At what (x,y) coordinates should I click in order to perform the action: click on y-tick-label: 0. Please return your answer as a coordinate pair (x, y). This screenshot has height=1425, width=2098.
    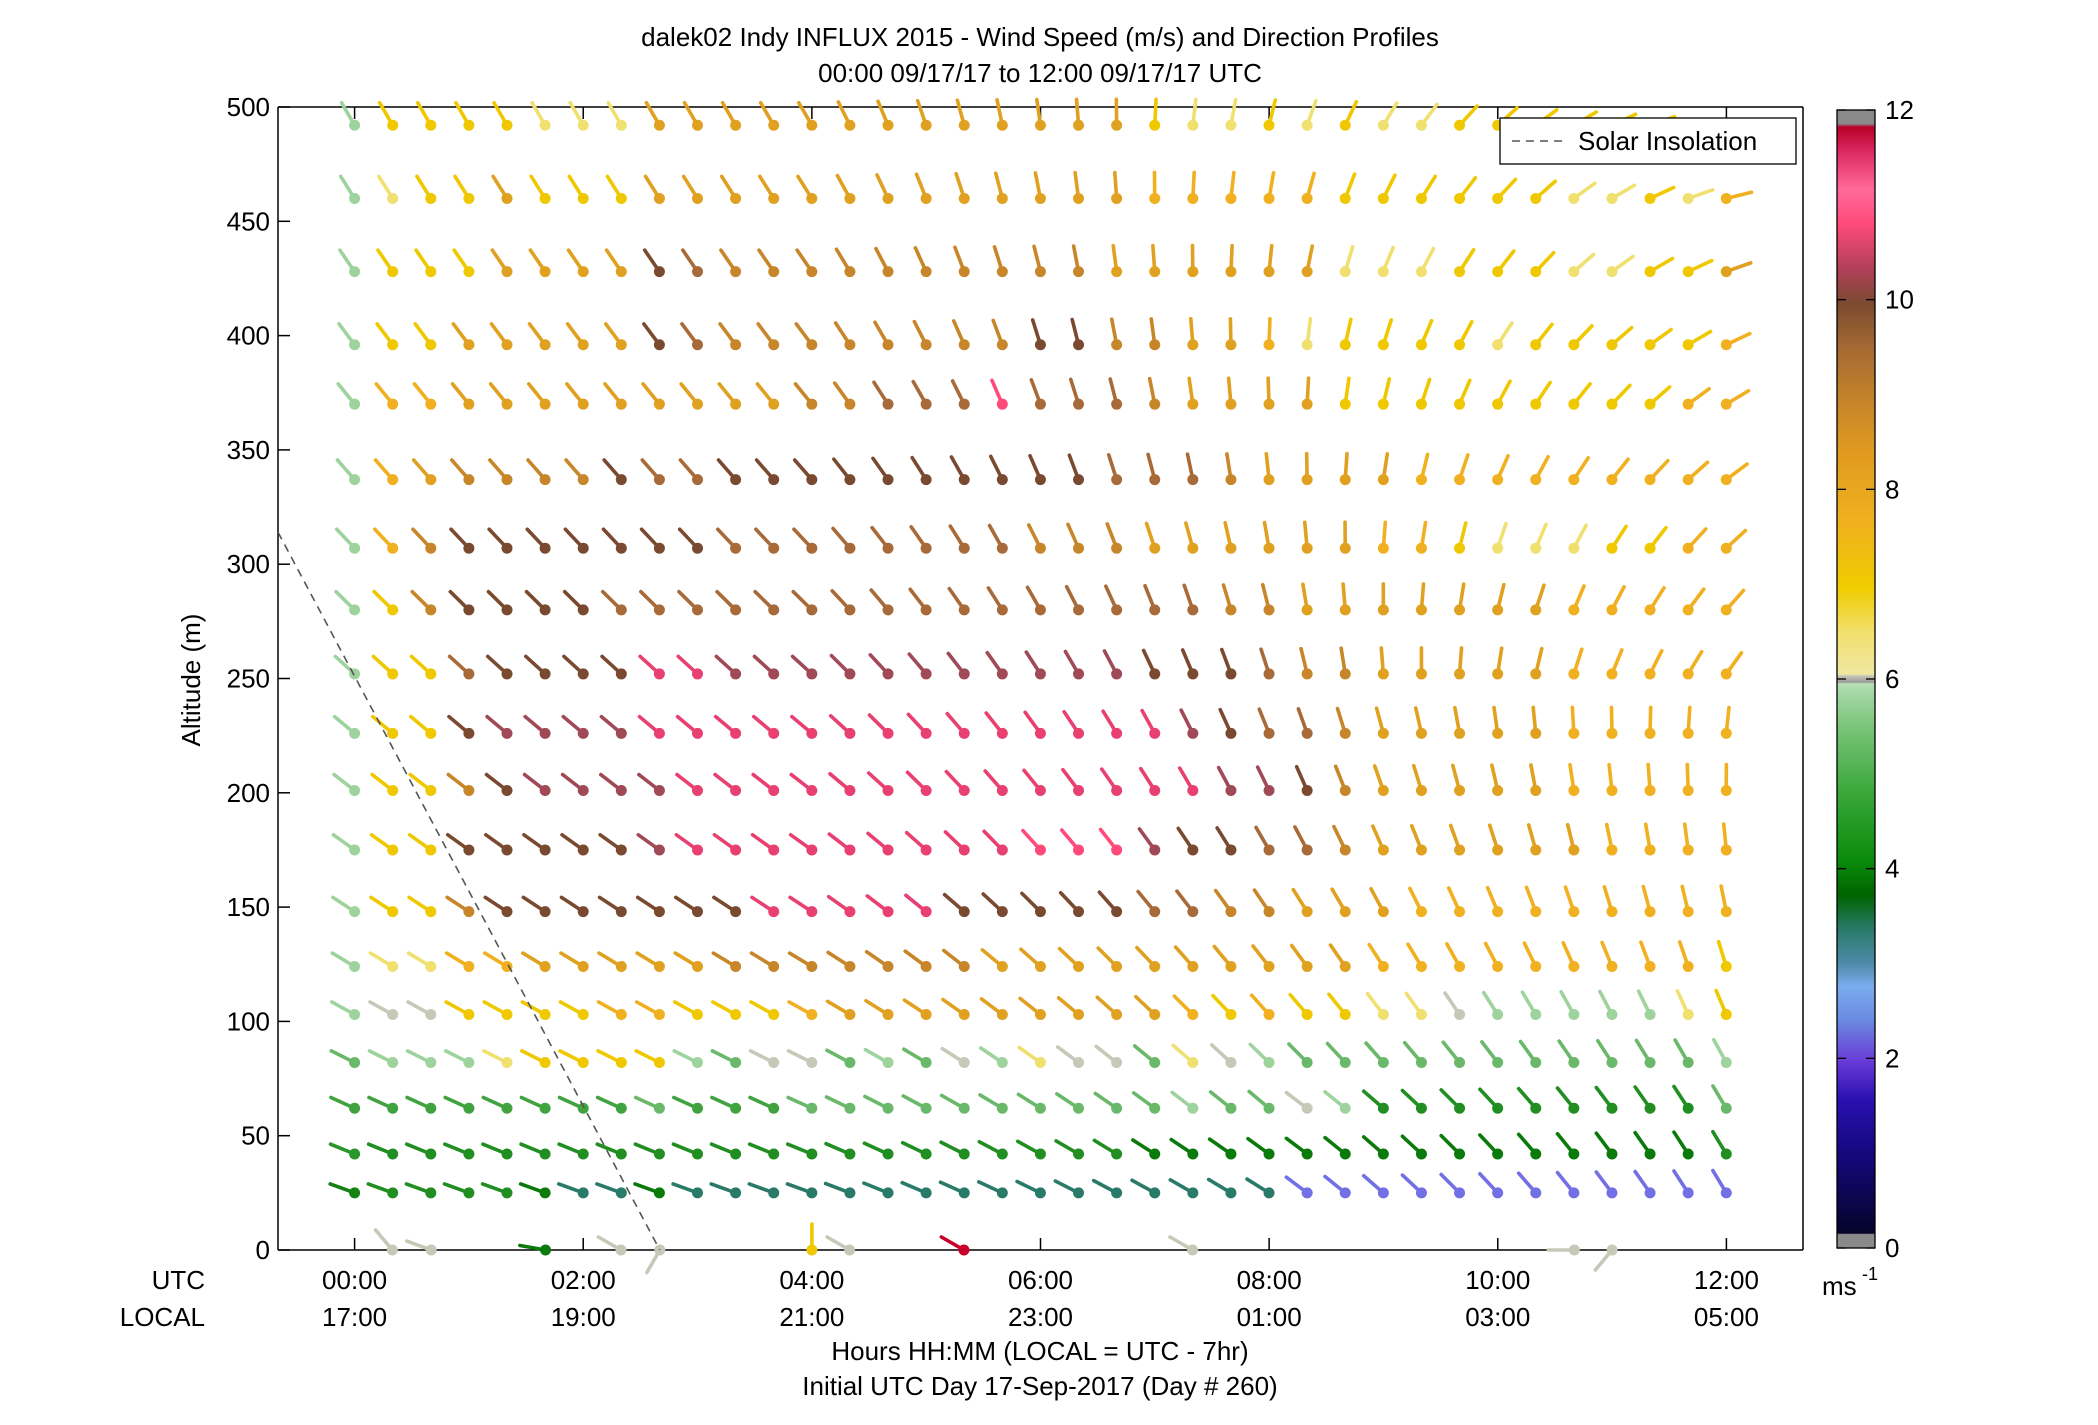
    Looking at the image, I should click on (263, 1250).